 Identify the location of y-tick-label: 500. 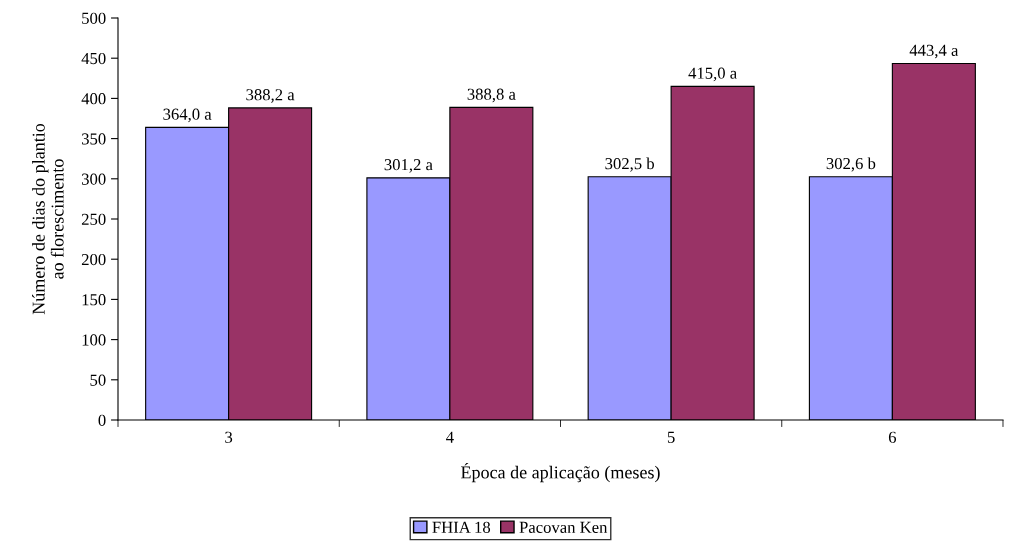
(94, 18).